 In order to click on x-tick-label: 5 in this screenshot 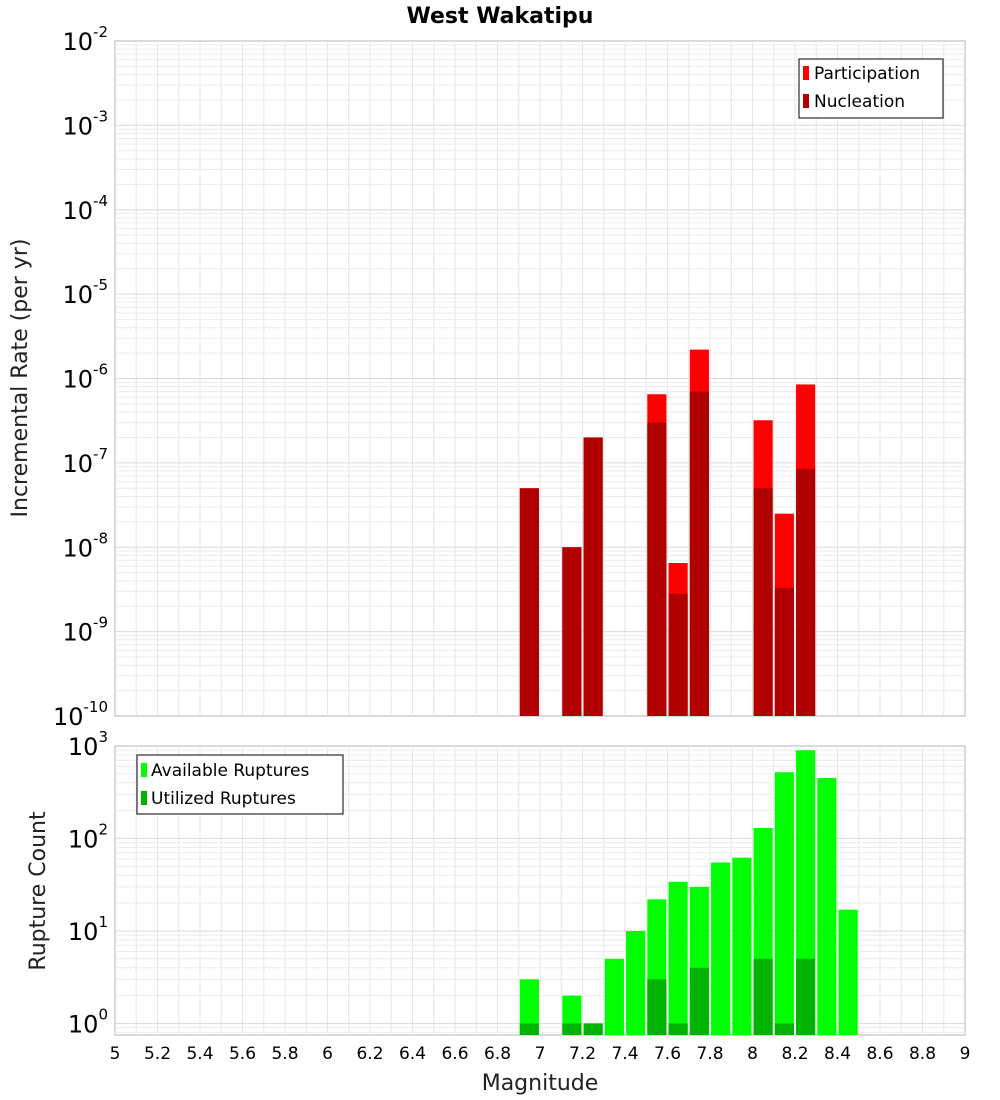, I will do `click(115, 1054)`.